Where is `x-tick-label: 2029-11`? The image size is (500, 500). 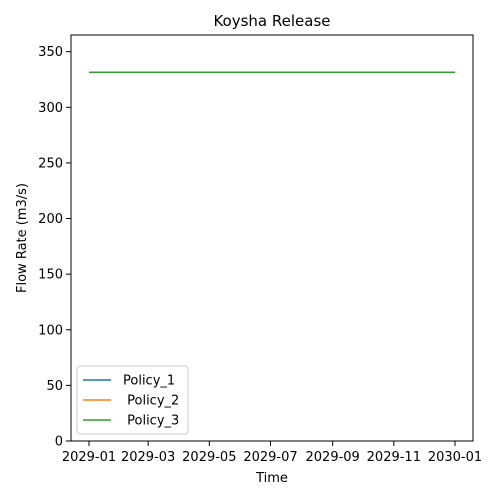
x-tick-label: 2029-11 is located at coordinates (394, 457).